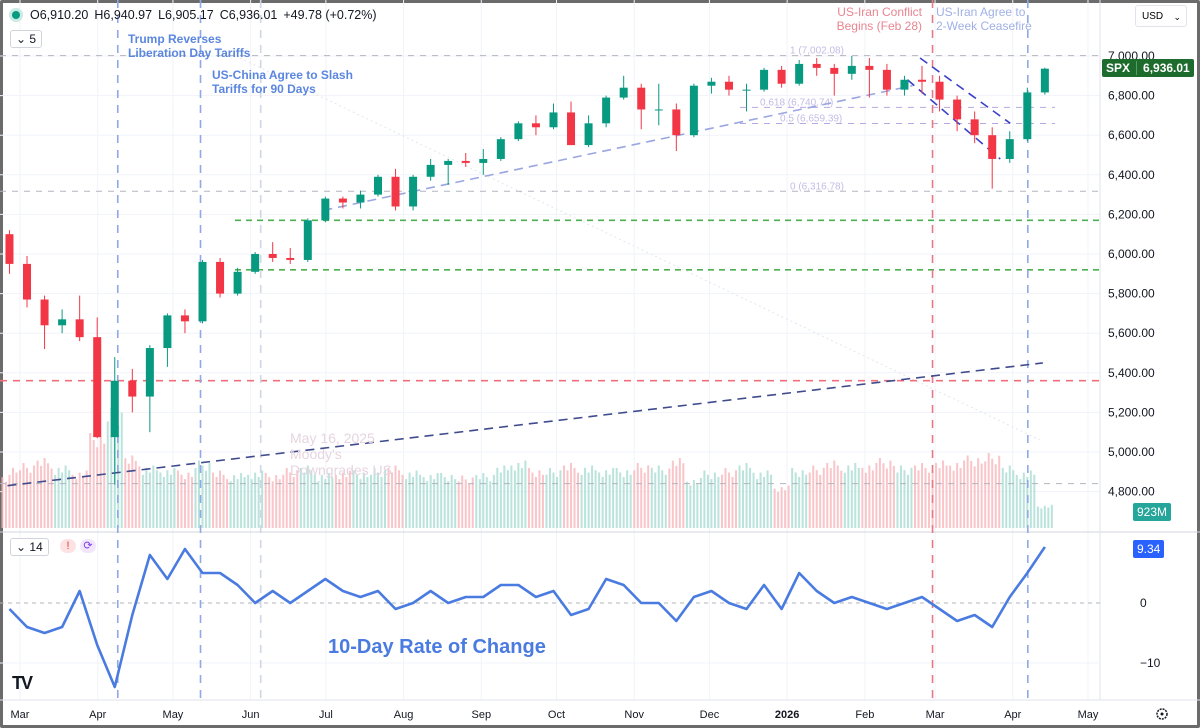 This screenshot has height=728, width=1200. I want to click on indicators-collapse-button: ⌄ 5, so click(26, 39).